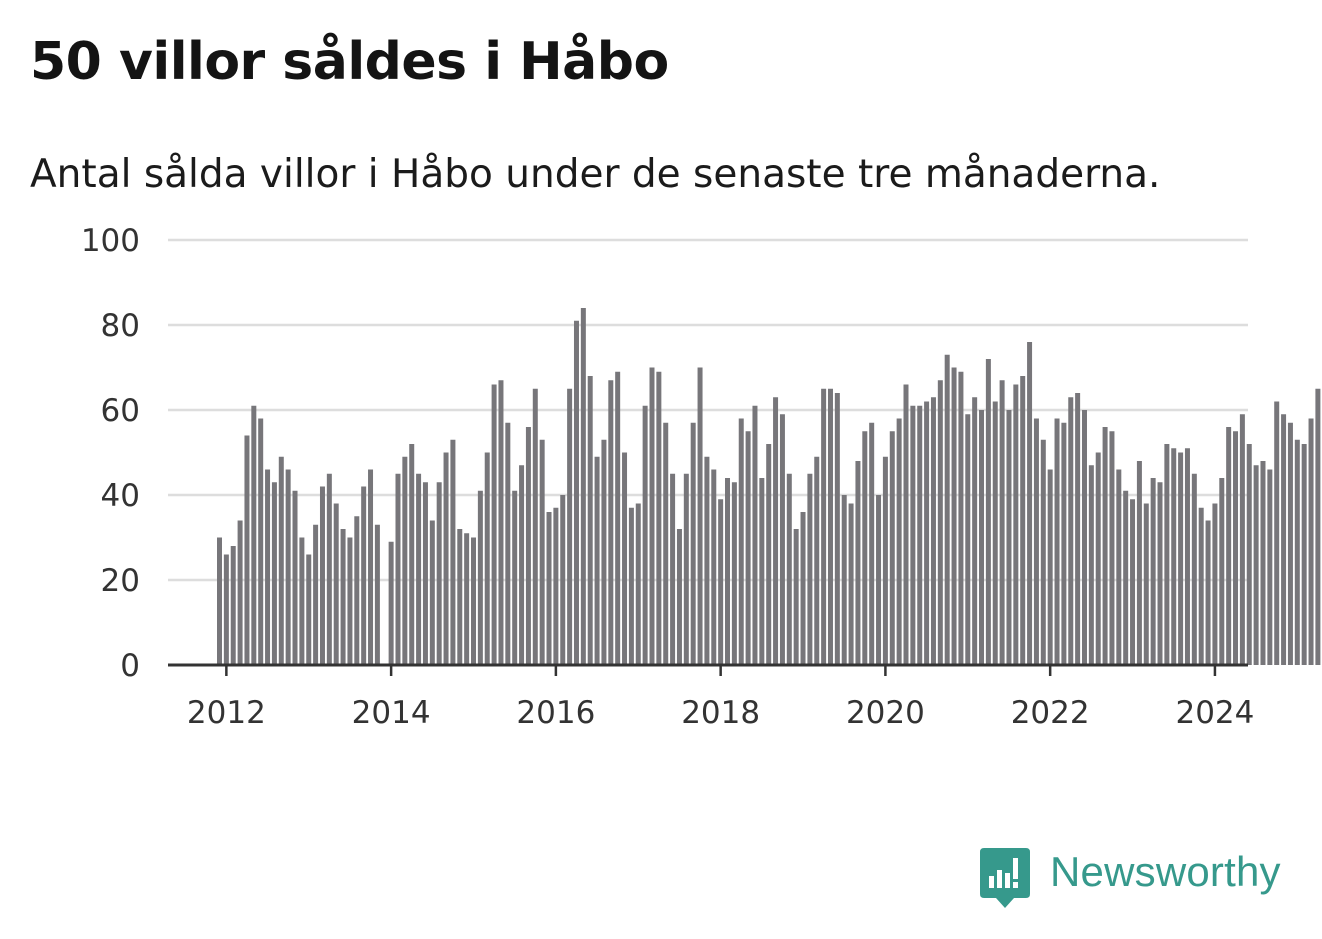  Describe the element at coordinates (1130, 880) in the screenshot. I see `brand-logo: Newsworthy` at that location.